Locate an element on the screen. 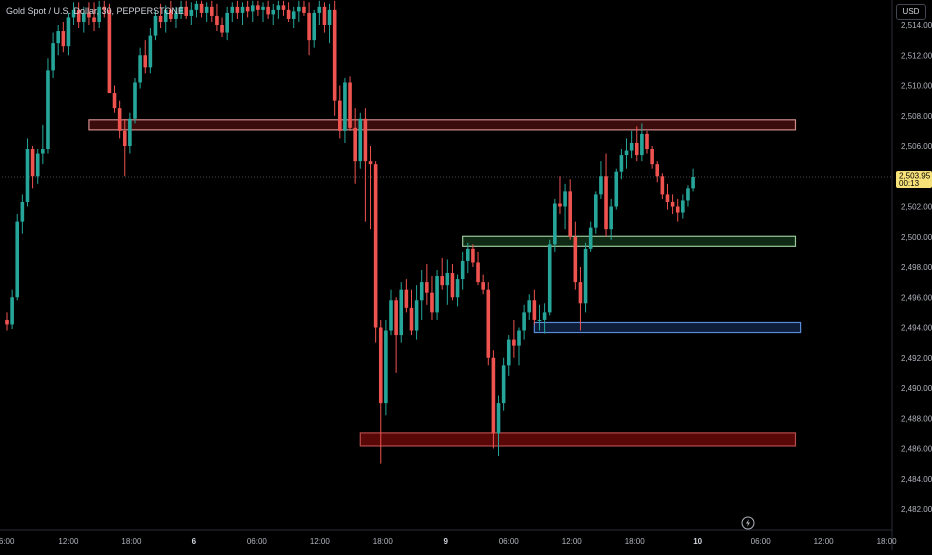 Image resolution: width=932 pixels, height=555 pixels. y-tick-label: 2,492.000 is located at coordinates (916, 358).